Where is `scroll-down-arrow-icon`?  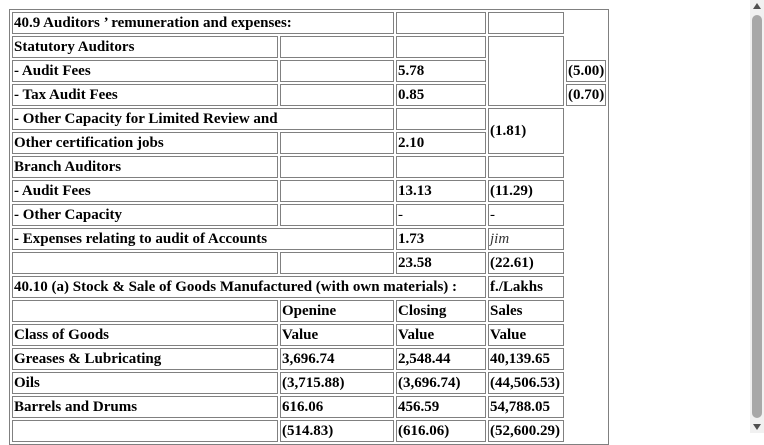 scroll-down-arrow-icon is located at coordinates (757, 427).